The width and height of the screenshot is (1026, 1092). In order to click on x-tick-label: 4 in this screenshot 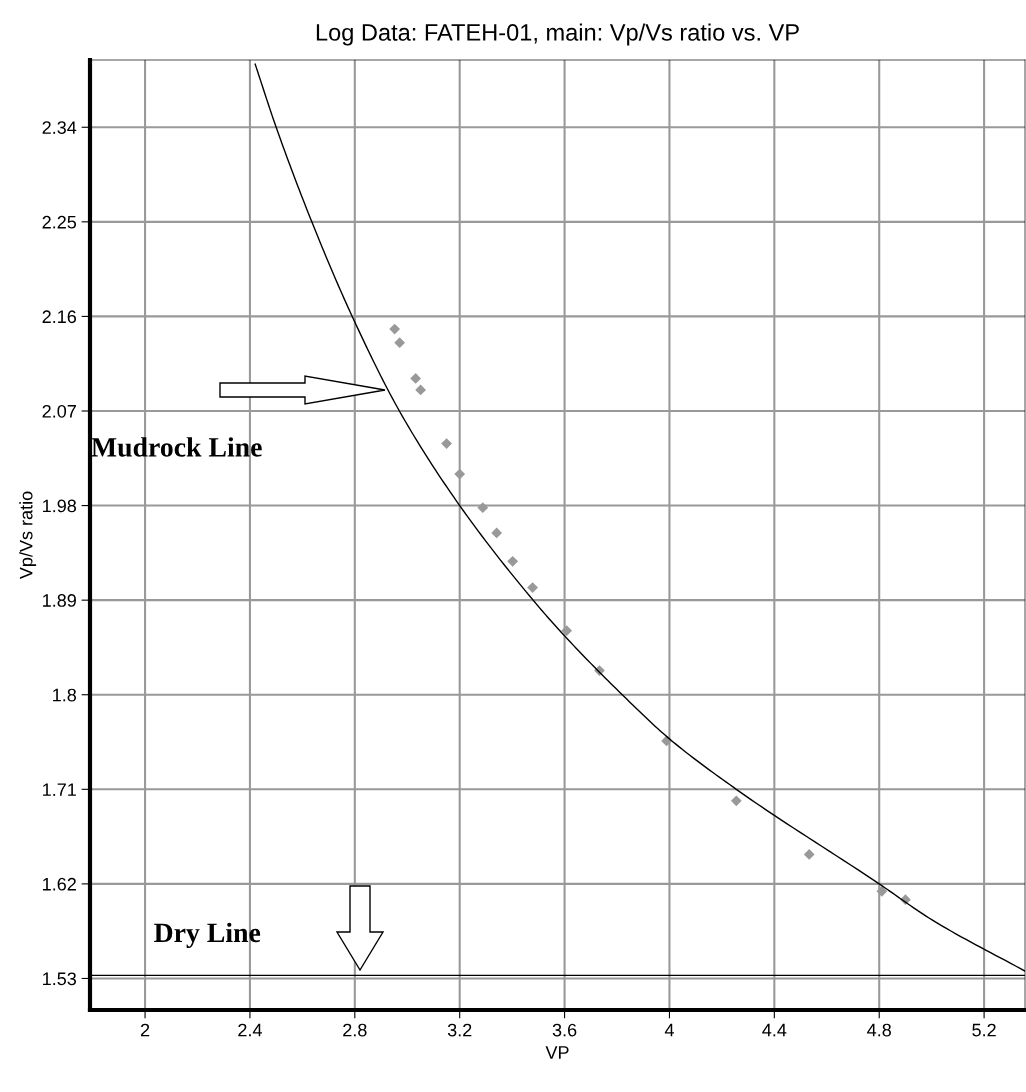, I will do `click(669, 1030)`.